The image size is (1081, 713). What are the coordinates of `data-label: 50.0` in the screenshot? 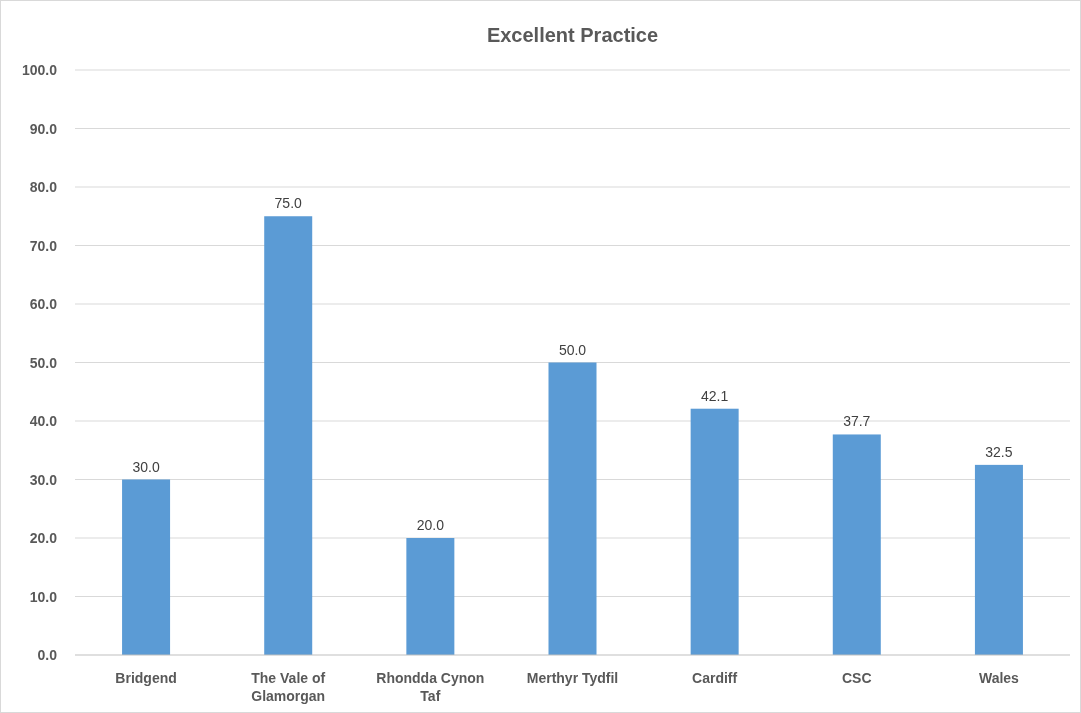 It's located at (572, 349).